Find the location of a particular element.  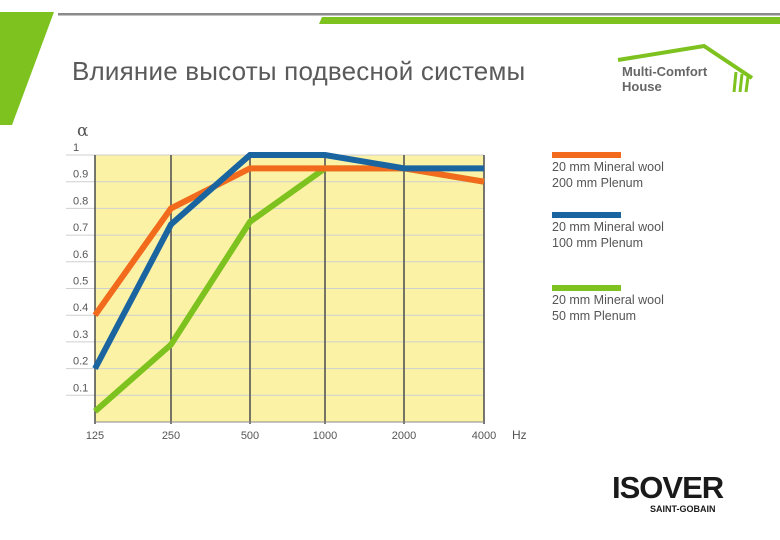

y-tick-label: 0.6 is located at coordinates (80, 255).